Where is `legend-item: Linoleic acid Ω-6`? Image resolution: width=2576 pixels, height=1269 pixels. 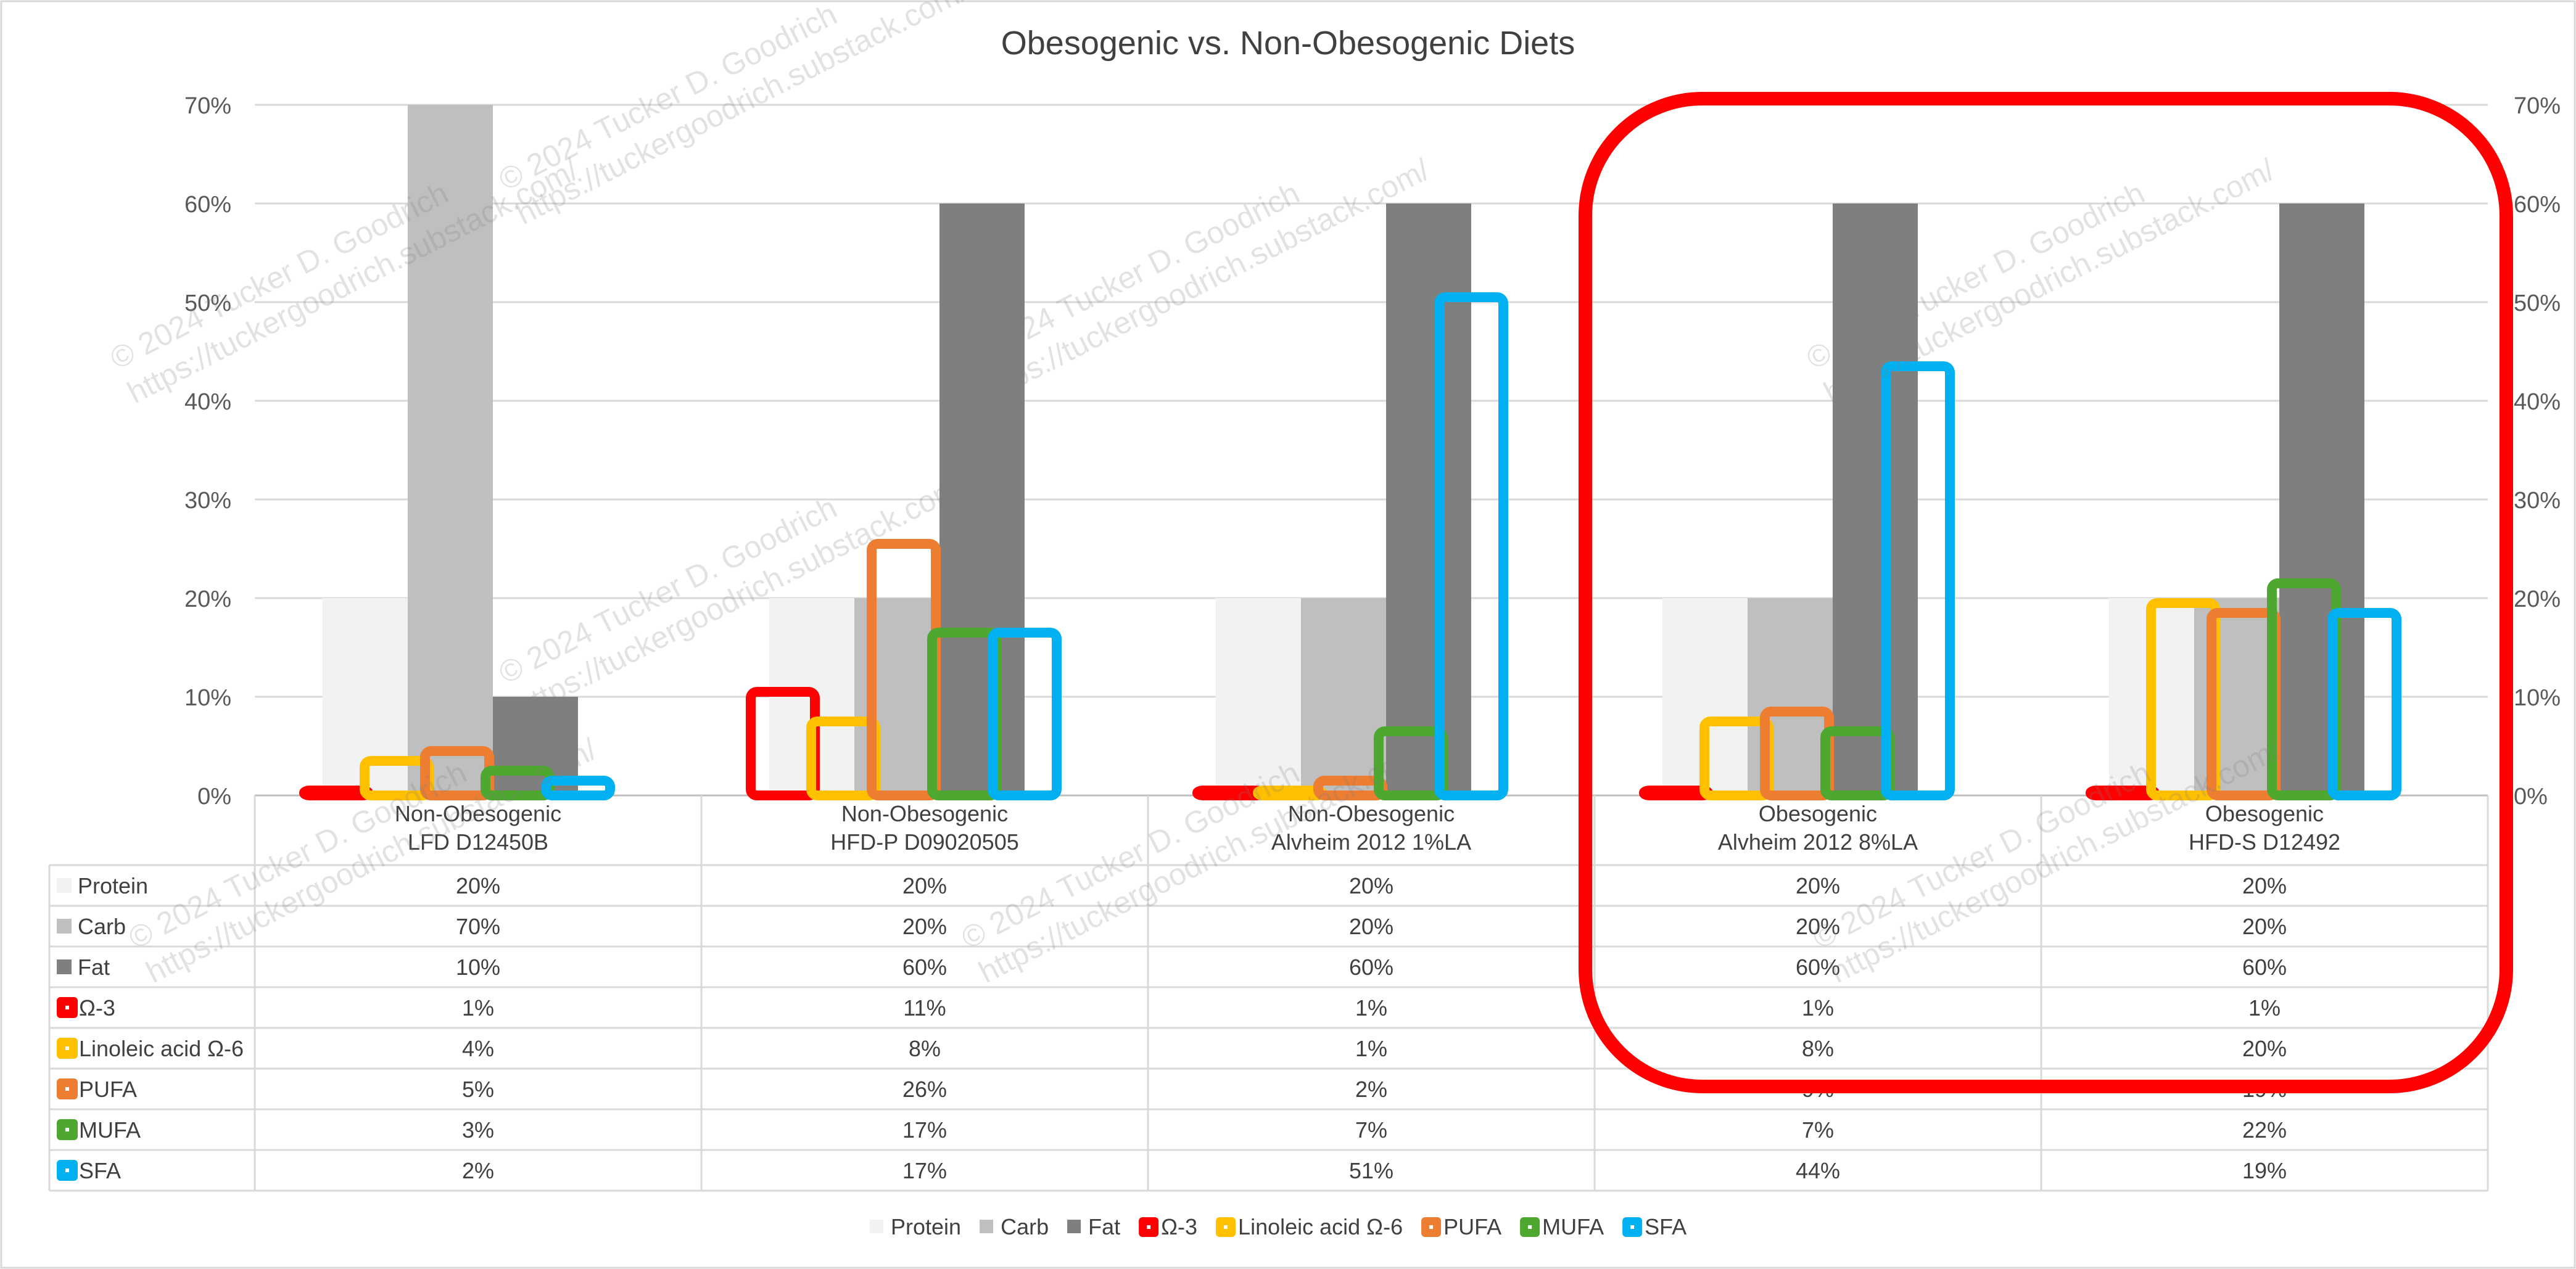
legend-item: Linoleic acid Ω-6 is located at coordinates (1309, 1226).